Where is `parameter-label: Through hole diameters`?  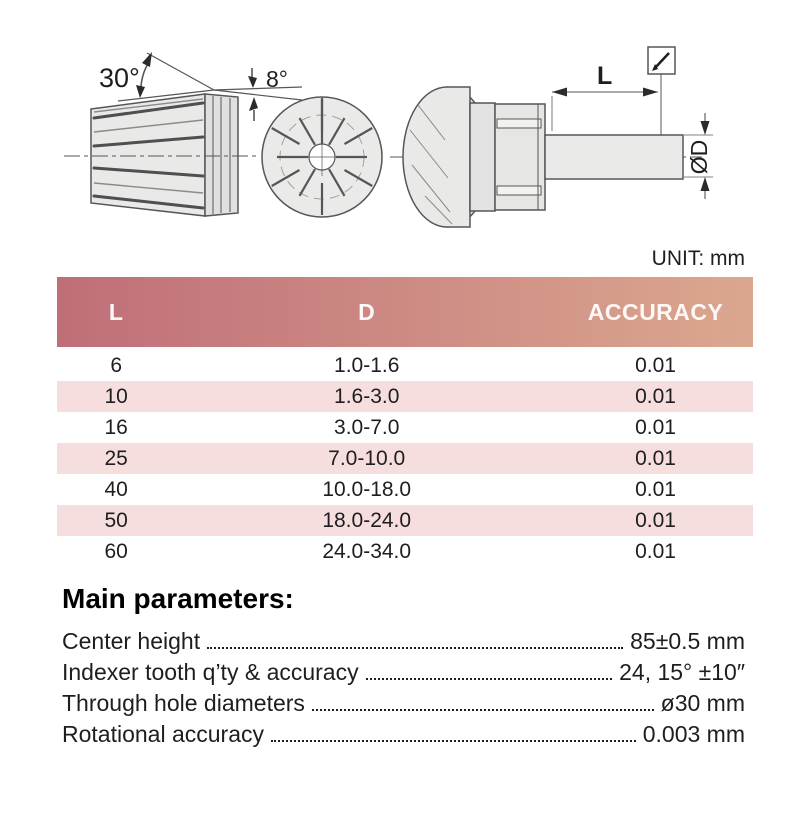
parameter-label: Through hole diameters is located at coordinates (183, 703).